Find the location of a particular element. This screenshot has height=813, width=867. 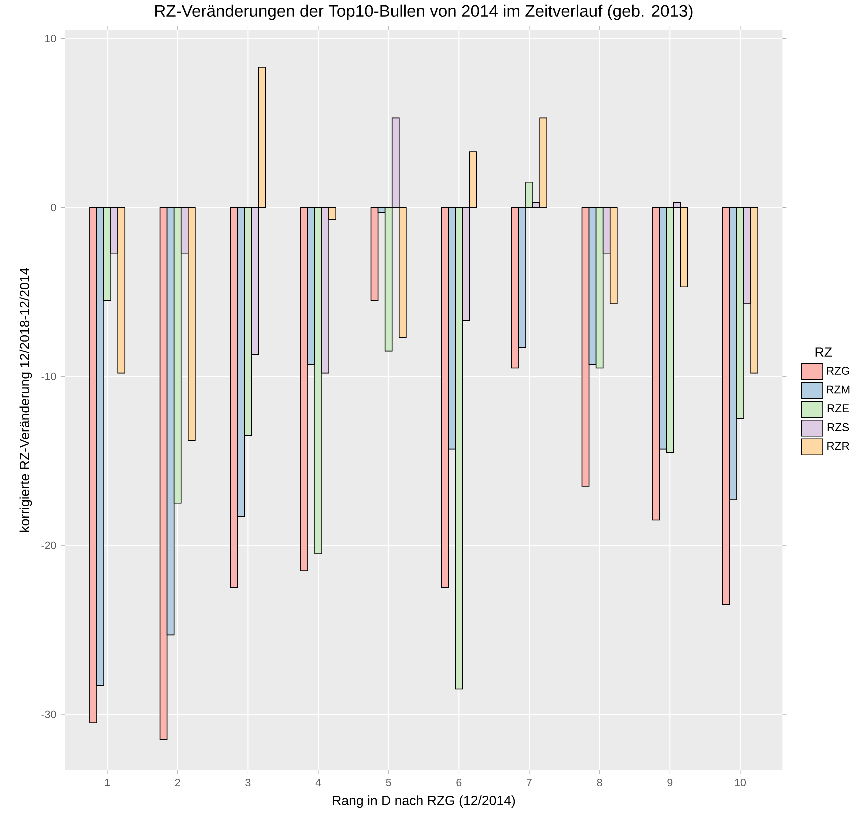

x-tick-label: 4 is located at coordinates (319, 782).